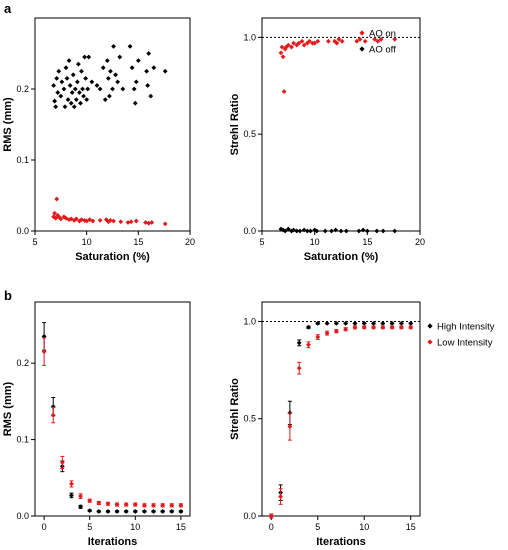 The width and height of the screenshot is (508, 550). What do you see at coordinates (8, 8) in the screenshot?
I see `panel-label-a: a` at bounding box center [8, 8].